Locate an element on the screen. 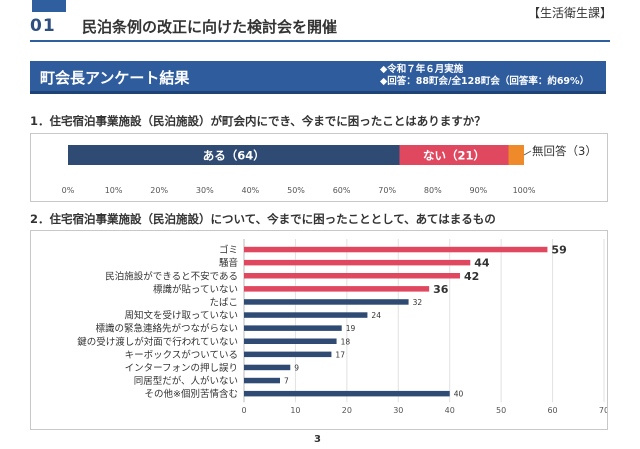 This screenshot has height=449, width=640. bar-value-label: 59 is located at coordinates (558, 250).